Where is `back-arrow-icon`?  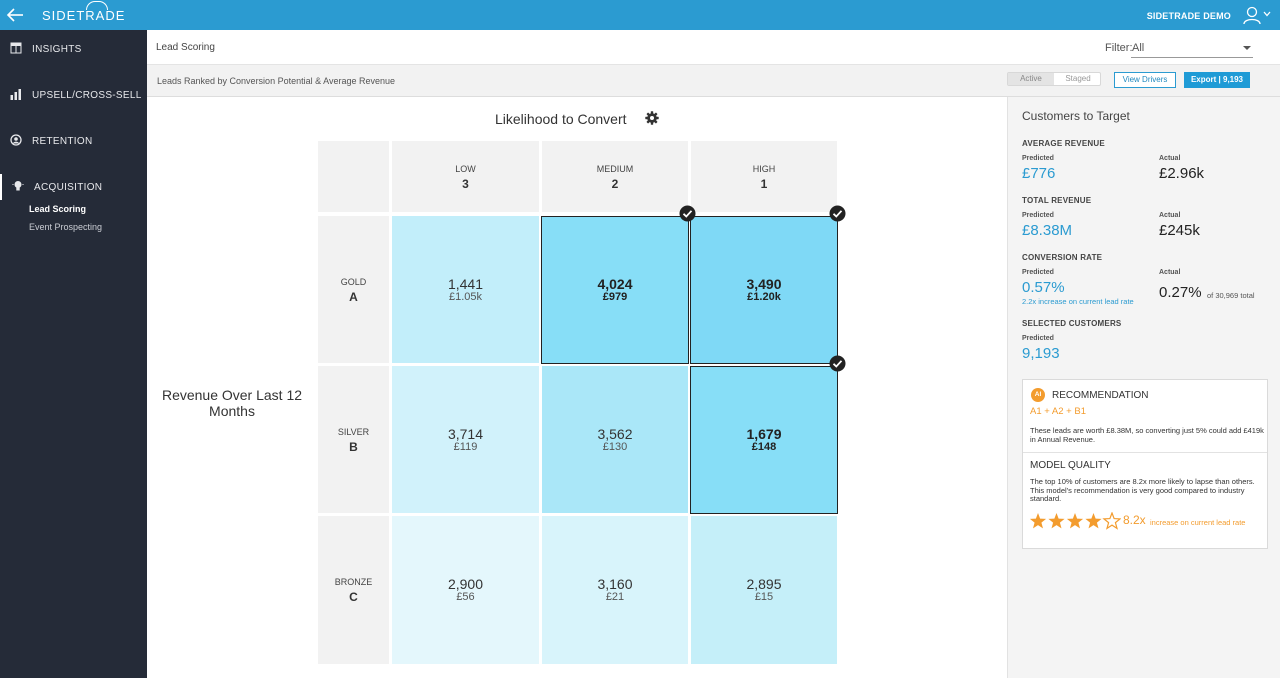
back-arrow-icon is located at coordinates (15, 15).